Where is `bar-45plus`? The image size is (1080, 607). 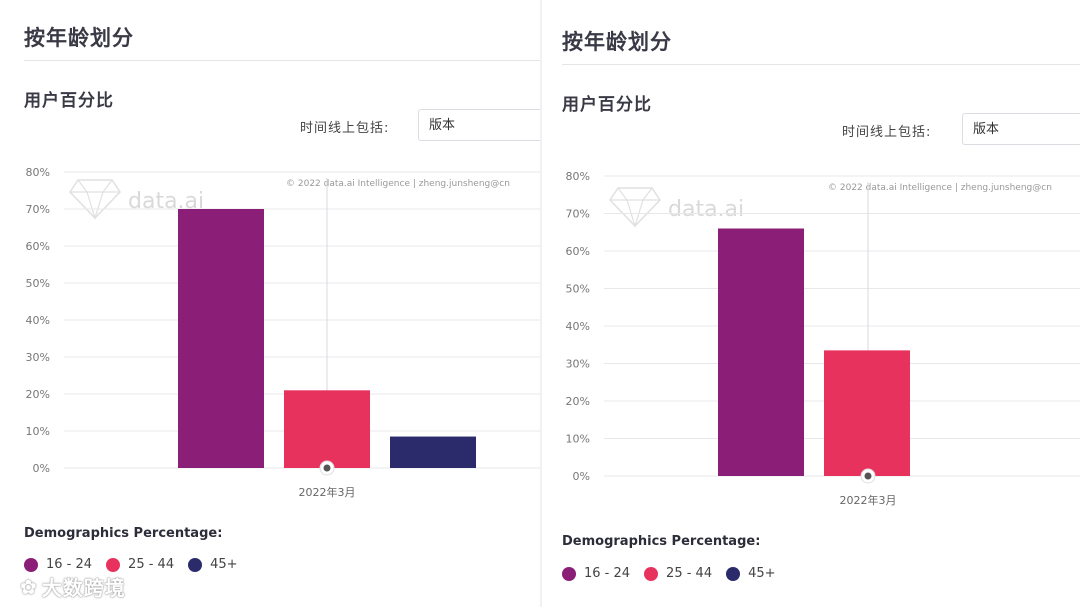 bar-45plus is located at coordinates (433, 452).